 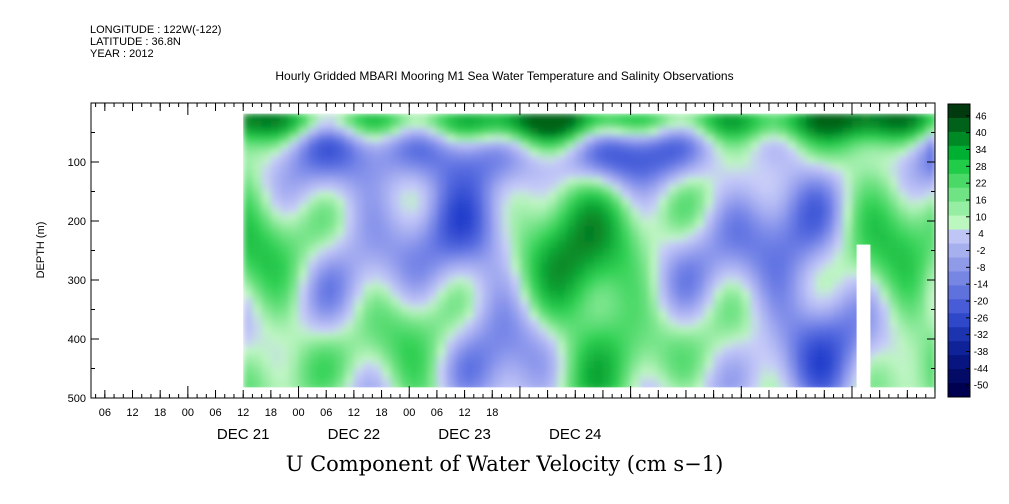 What do you see at coordinates (981, 200) in the screenshot?
I see `colorbar-label: 16` at bounding box center [981, 200].